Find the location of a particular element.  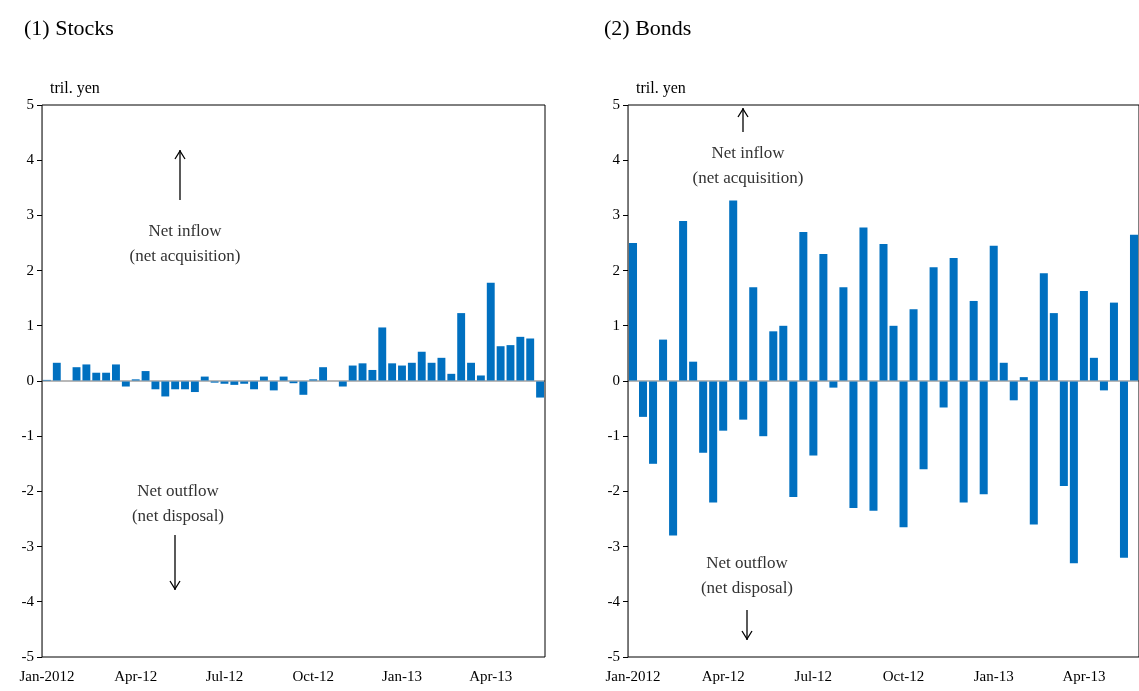

y-tick-label: 5 is located at coordinates (30, 103).